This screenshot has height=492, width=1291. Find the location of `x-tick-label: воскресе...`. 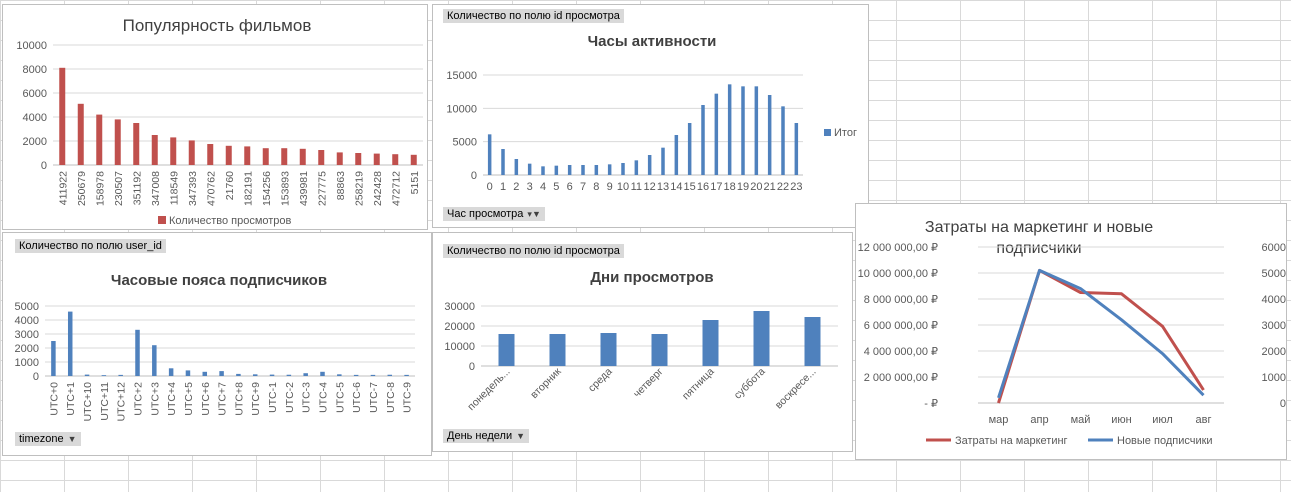

x-tick-label: воскресе... is located at coordinates (796, 389).